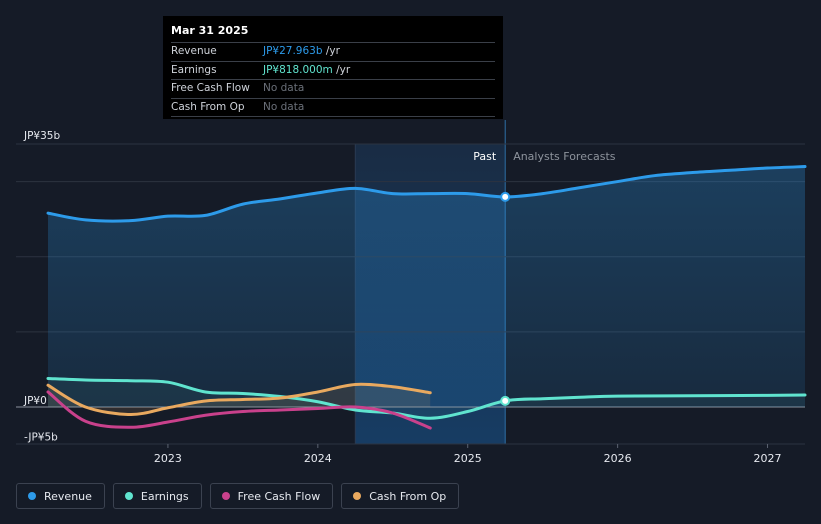 The image size is (821, 524). I want to click on x-tick-label: 2024, so click(318, 458).